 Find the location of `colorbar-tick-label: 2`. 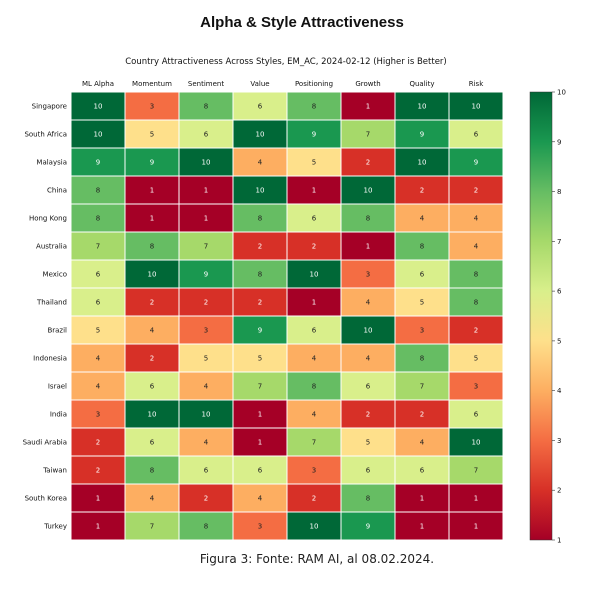

colorbar-tick-label: 2 is located at coordinates (559, 491).